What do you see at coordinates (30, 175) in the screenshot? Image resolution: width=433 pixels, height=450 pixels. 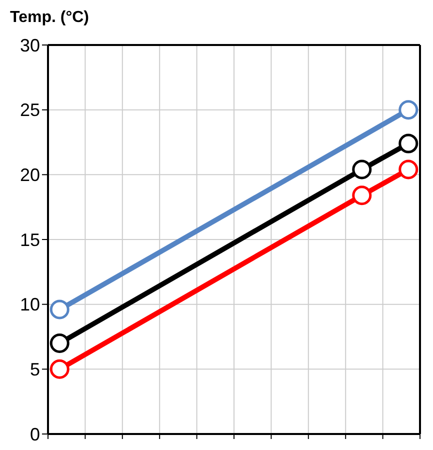 I see `y-tick-label: 20` at bounding box center [30, 175].